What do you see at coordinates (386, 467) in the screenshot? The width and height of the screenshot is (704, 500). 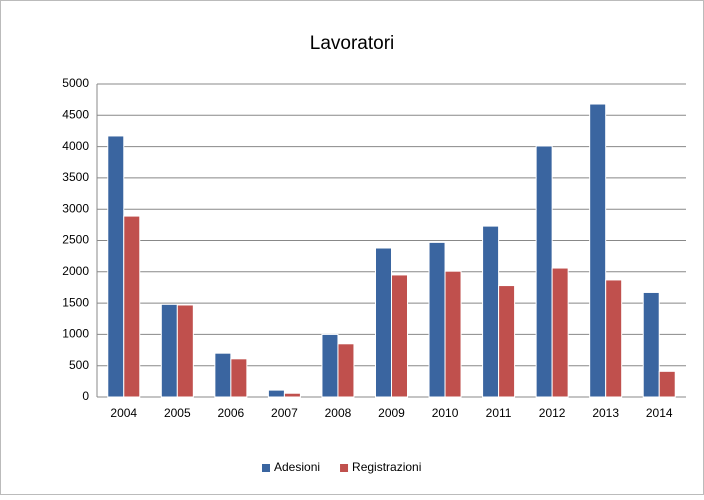 I see `legend-label: Registrazioni` at bounding box center [386, 467].